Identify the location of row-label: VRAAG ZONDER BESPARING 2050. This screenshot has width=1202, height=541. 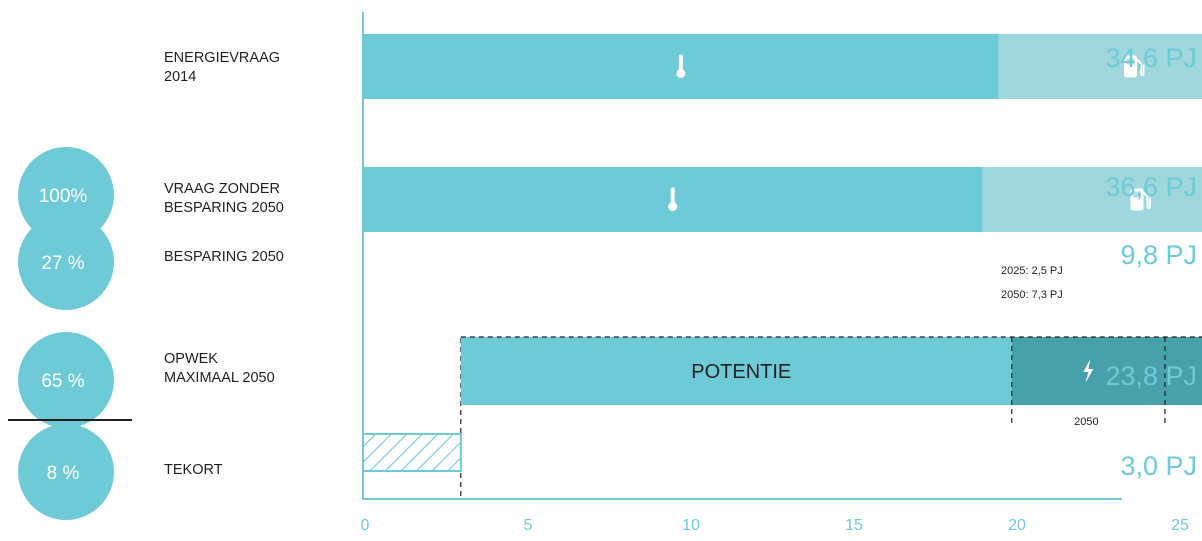
(224, 198).